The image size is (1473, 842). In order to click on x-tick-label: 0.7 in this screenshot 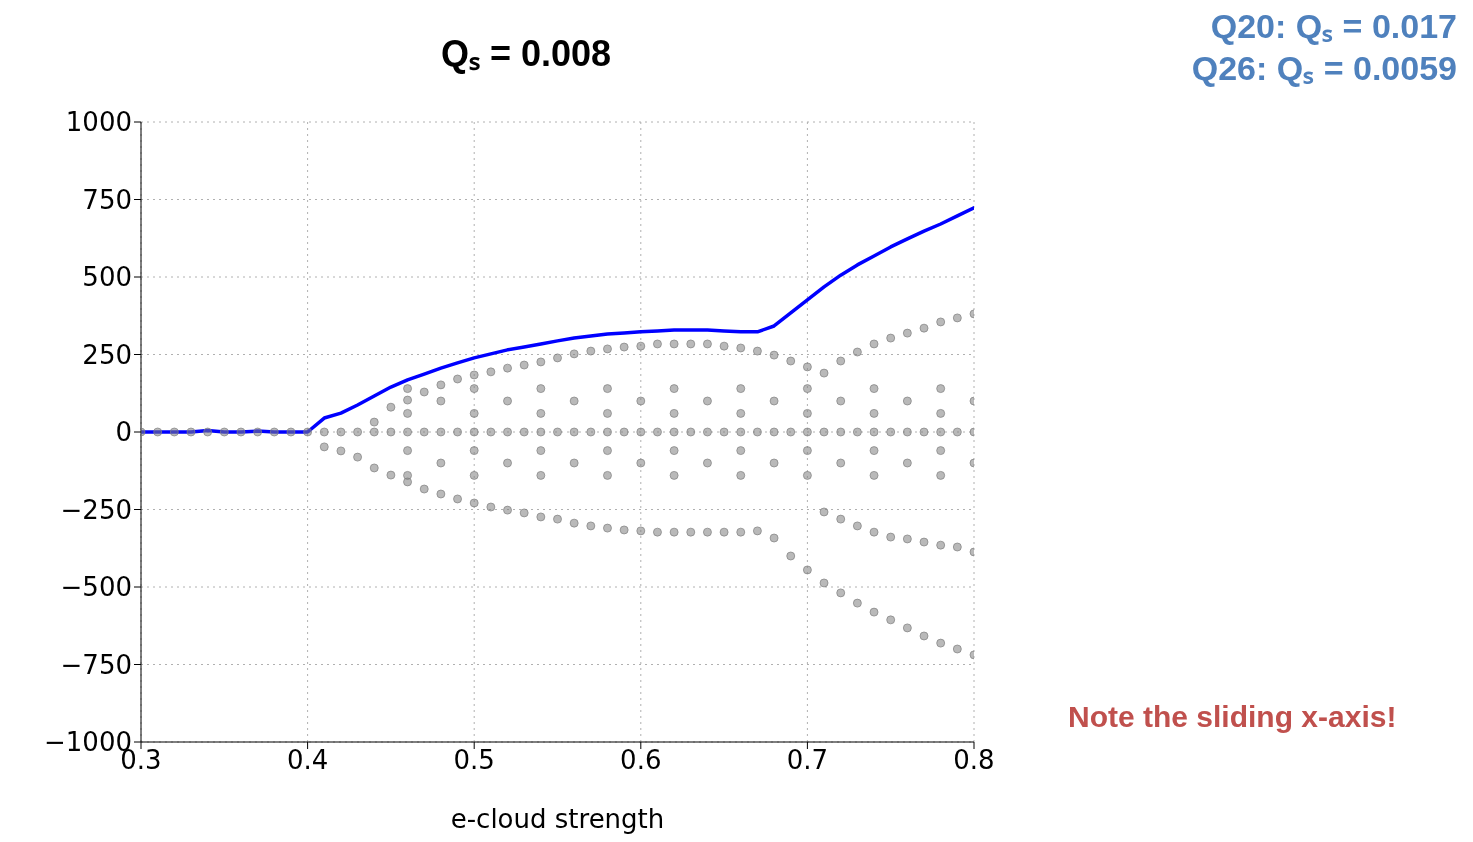, I will do `click(807, 760)`.